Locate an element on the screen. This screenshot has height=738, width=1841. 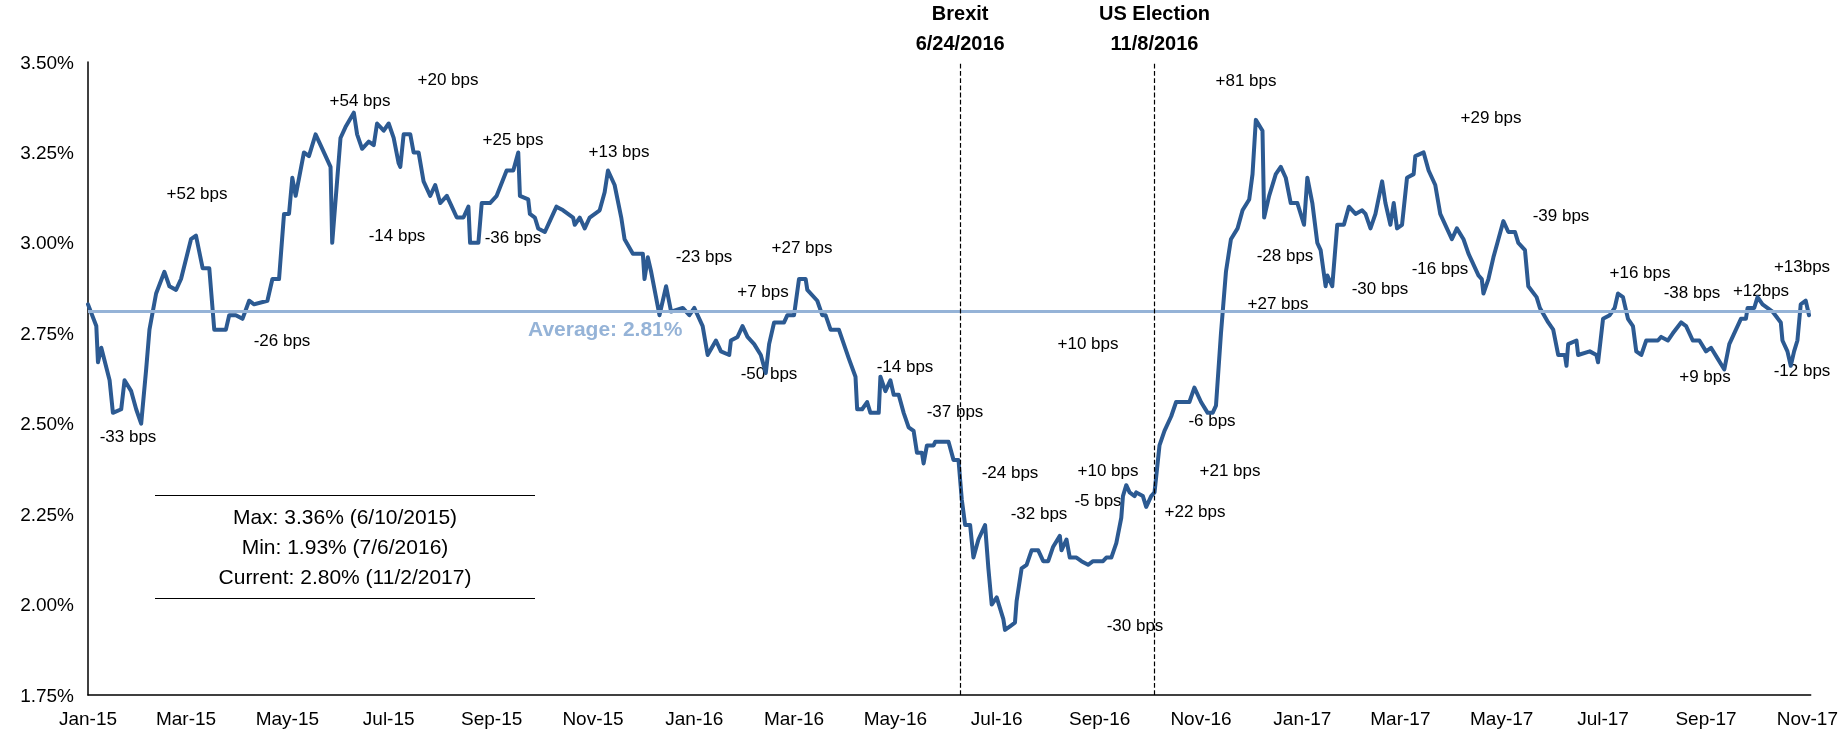
annotation: -50 bps is located at coordinates (769, 373).